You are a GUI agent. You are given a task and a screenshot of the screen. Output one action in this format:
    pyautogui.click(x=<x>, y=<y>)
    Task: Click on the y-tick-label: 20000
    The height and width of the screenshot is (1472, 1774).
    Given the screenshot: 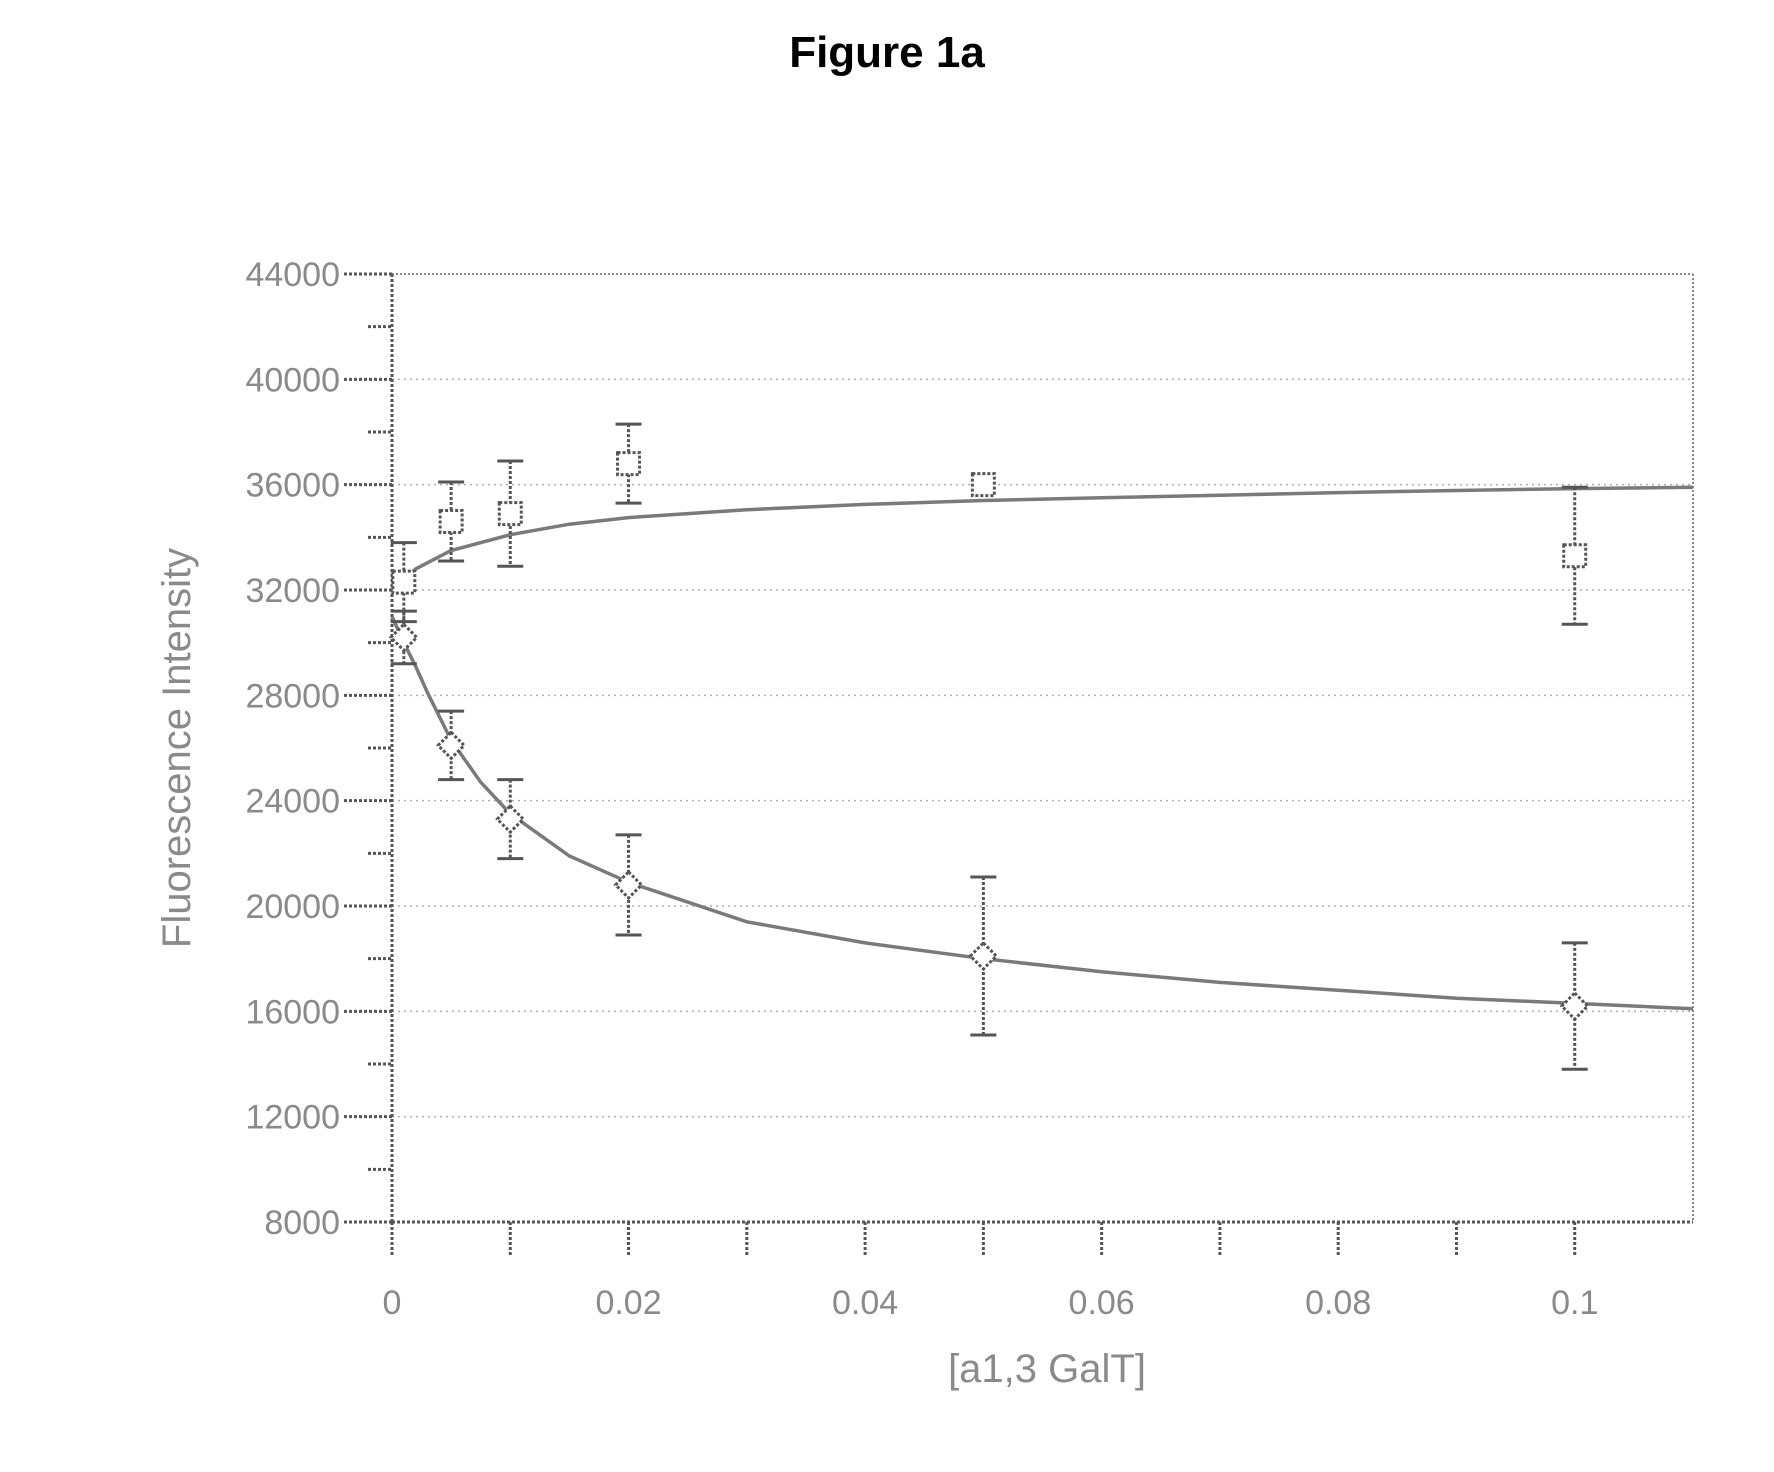 What is the action you would take?
    pyautogui.click(x=292, y=907)
    